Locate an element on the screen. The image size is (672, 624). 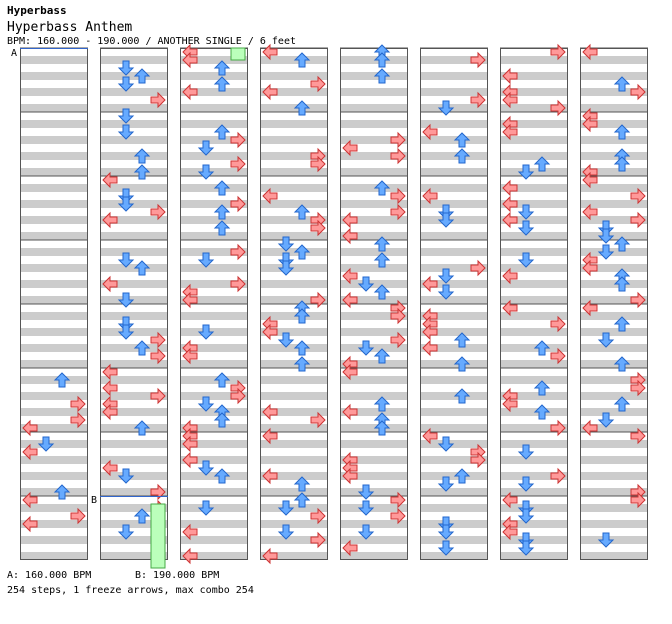
bpm-a-label: A: 160.000 BPM is located at coordinates (49, 575).